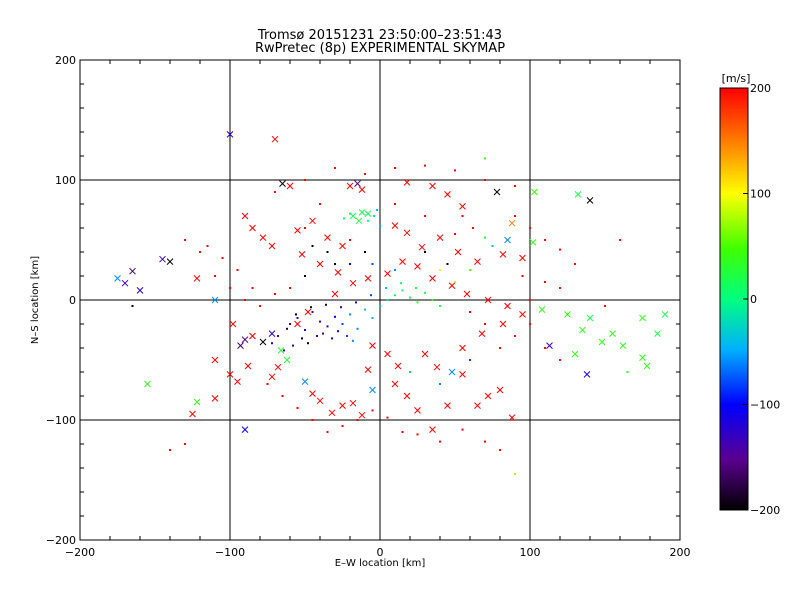  Describe the element at coordinates (761, 299) in the screenshot. I see `colorbar-ticks: 200 100 0 −100 −200` at that location.